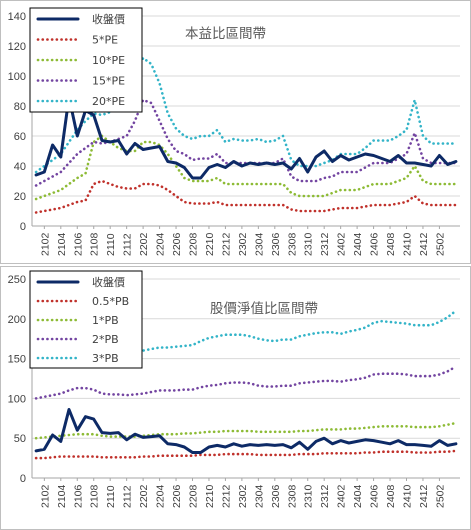  What do you see at coordinates (105, 339) in the screenshot?
I see `legend-label: 2*PB` at bounding box center [105, 339].